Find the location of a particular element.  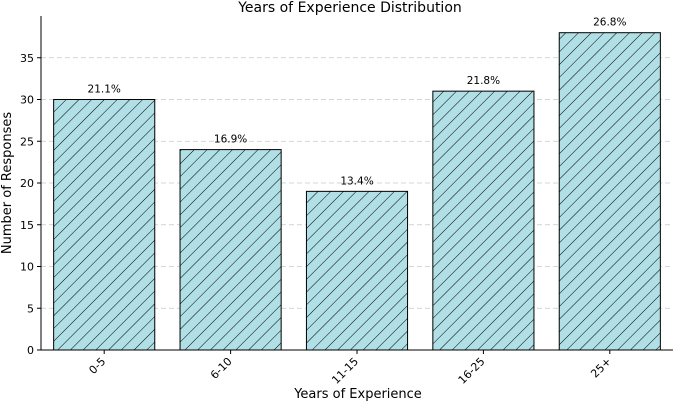

x-tick-label: 16-25 is located at coordinates (472, 371).